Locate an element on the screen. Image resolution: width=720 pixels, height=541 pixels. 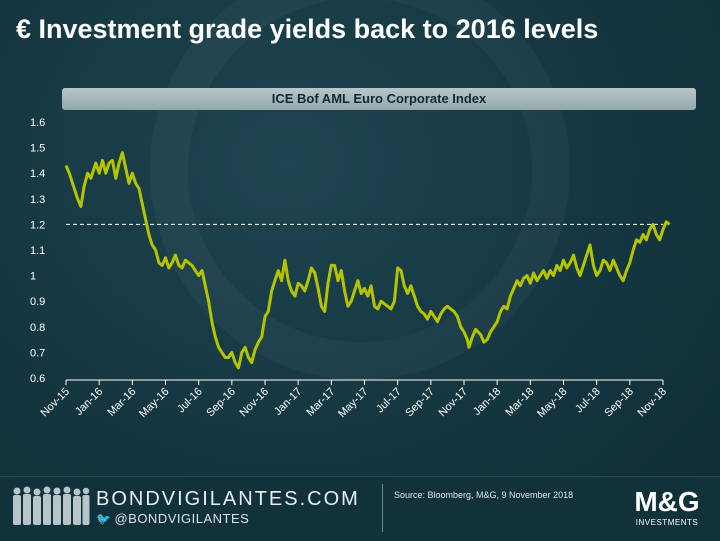
y-tick-label: 1.1 is located at coordinates (37, 251).